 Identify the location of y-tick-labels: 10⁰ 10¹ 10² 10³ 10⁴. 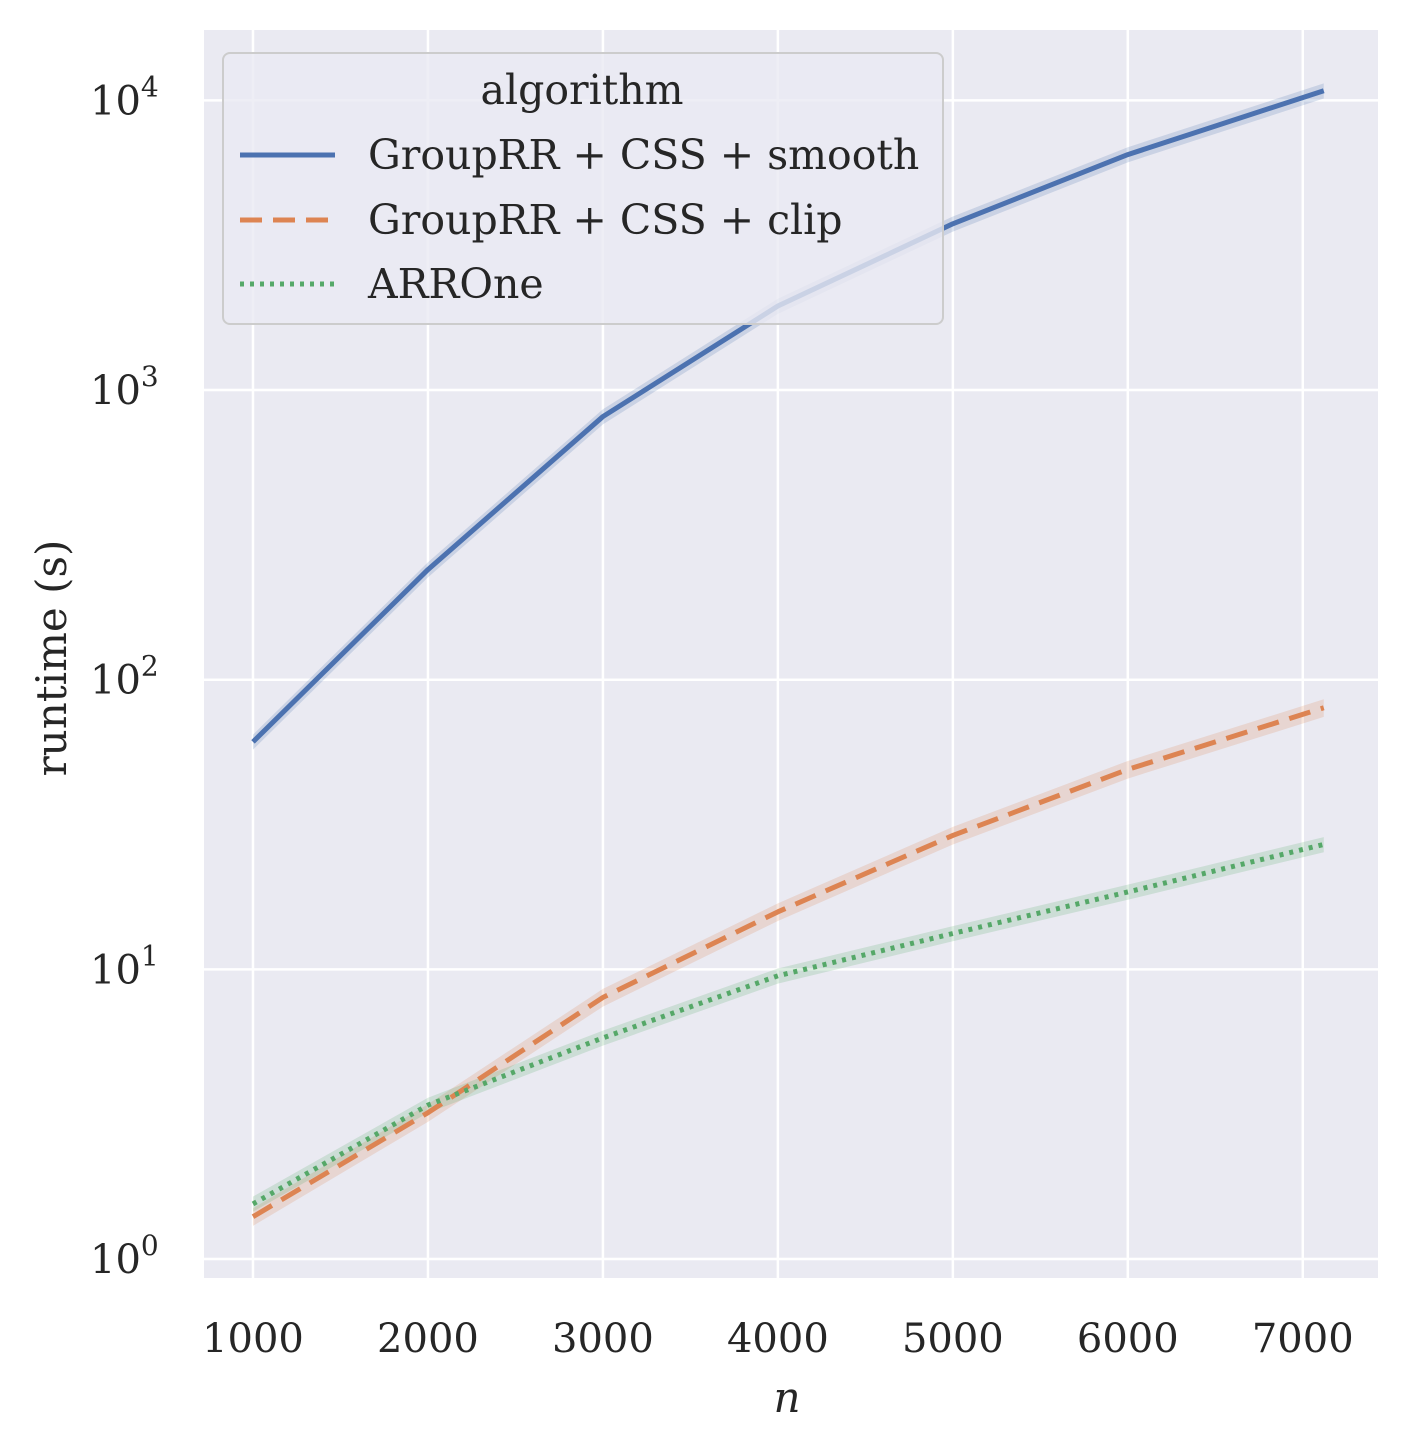
(124, 676).